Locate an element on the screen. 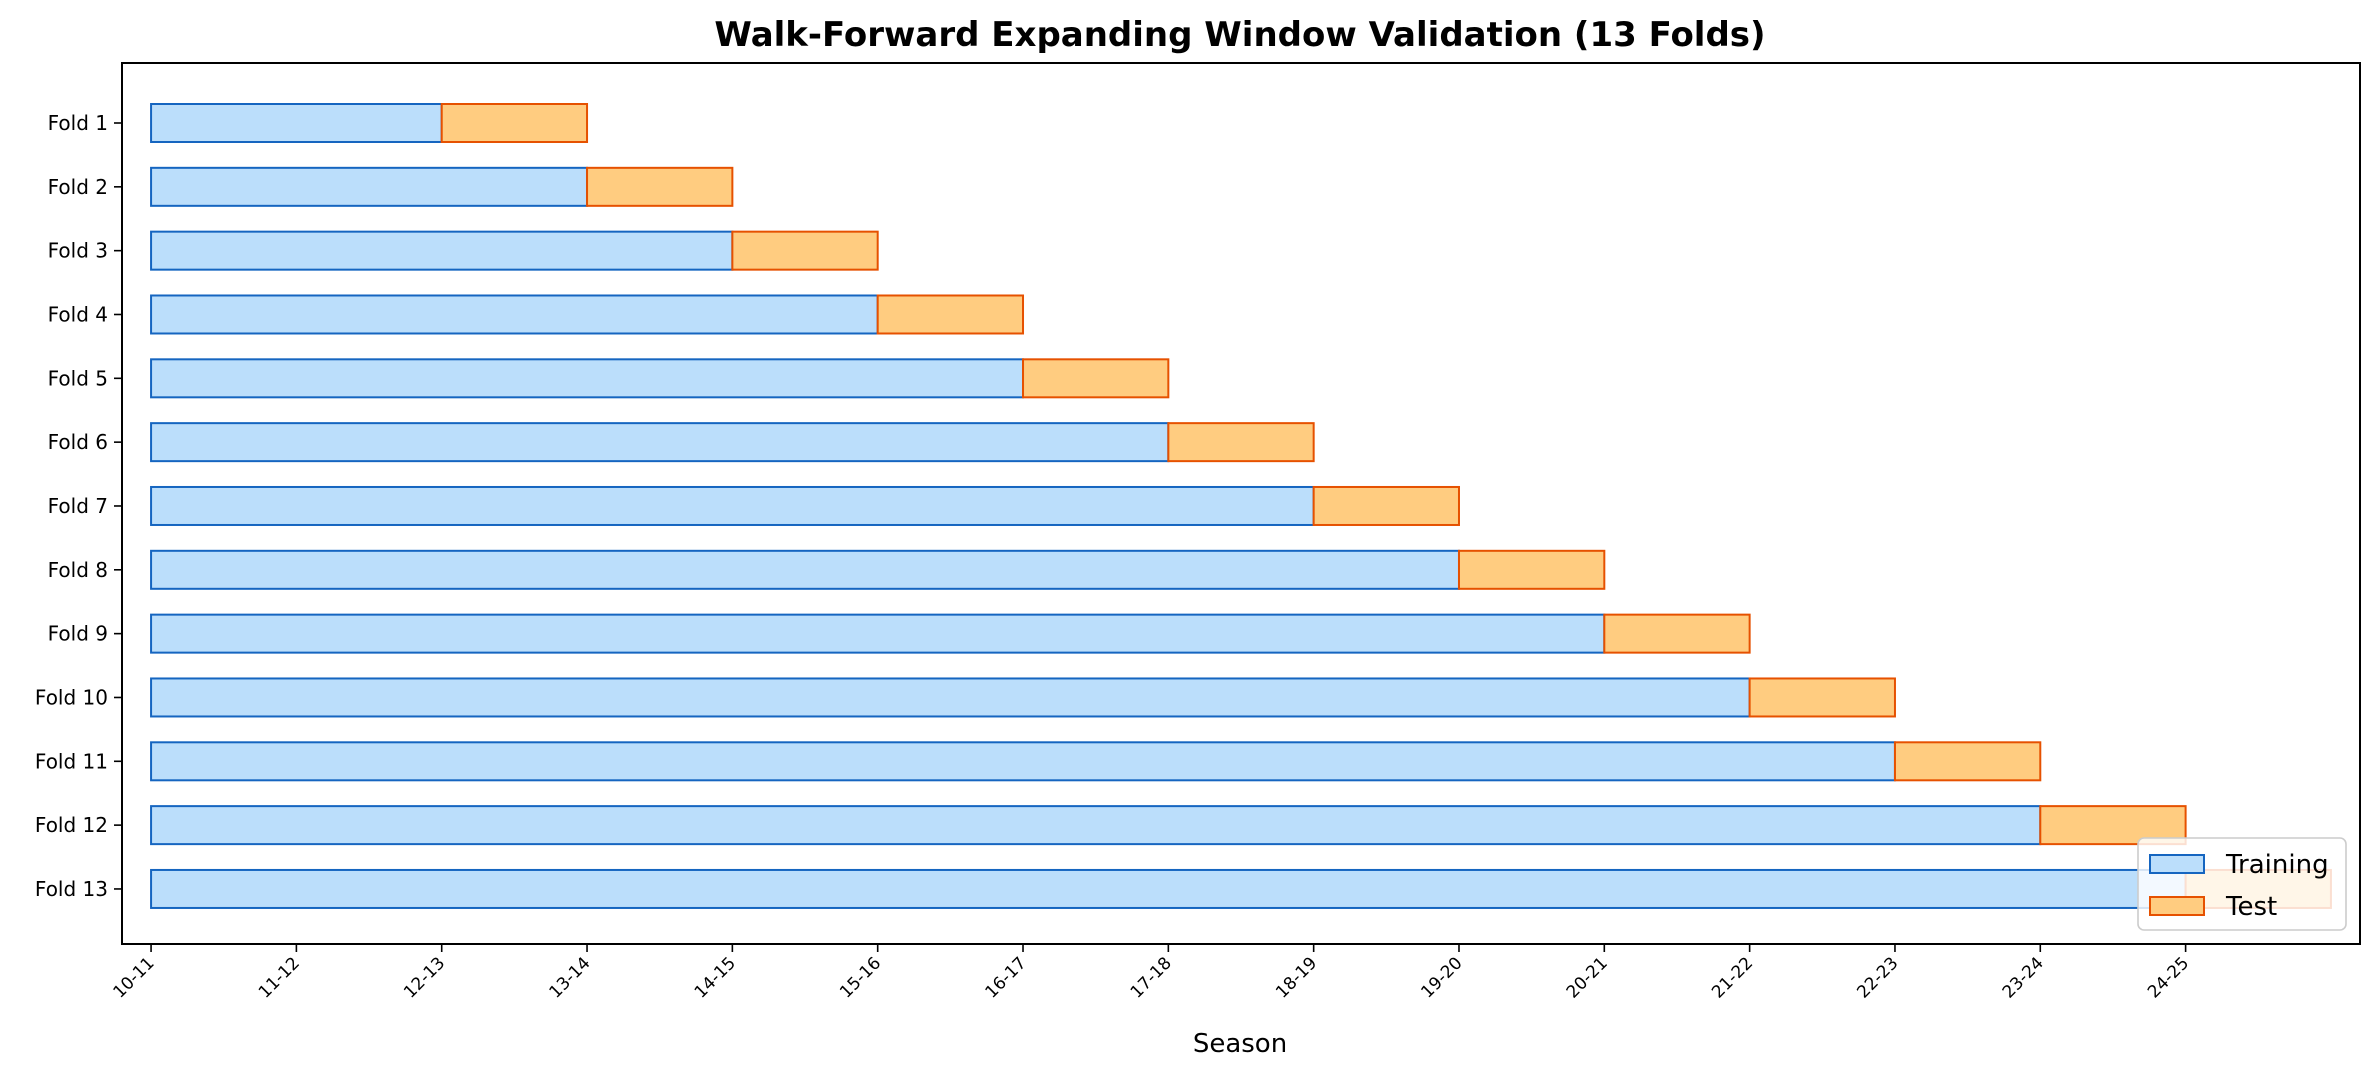  y-tick-label: Fold 4 is located at coordinates (78, 314).